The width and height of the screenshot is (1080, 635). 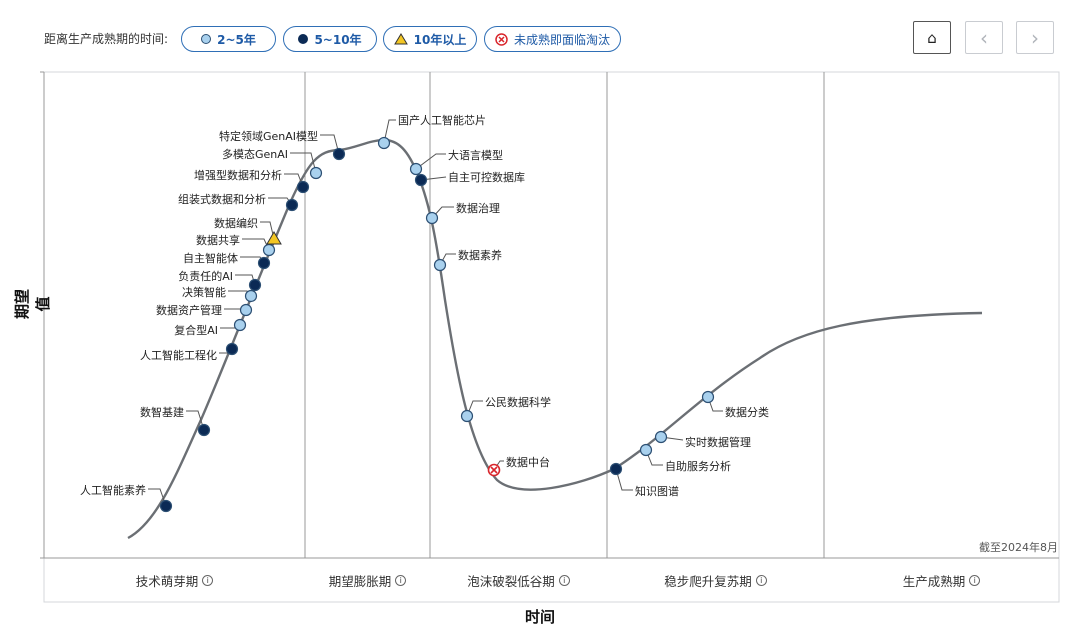 I want to click on data-point-3: 人工智能工程化, so click(x=189, y=352).